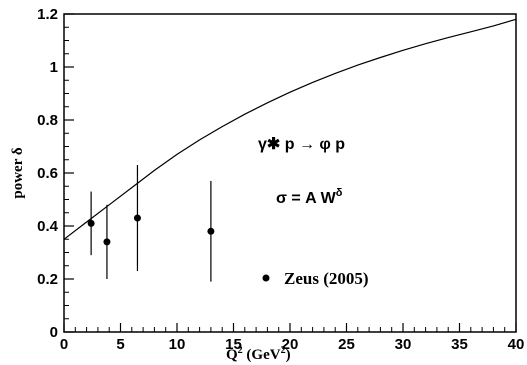 This screenshot has height=365, width=527. I want to click on x-tick-label: 0, so click(64, 344).